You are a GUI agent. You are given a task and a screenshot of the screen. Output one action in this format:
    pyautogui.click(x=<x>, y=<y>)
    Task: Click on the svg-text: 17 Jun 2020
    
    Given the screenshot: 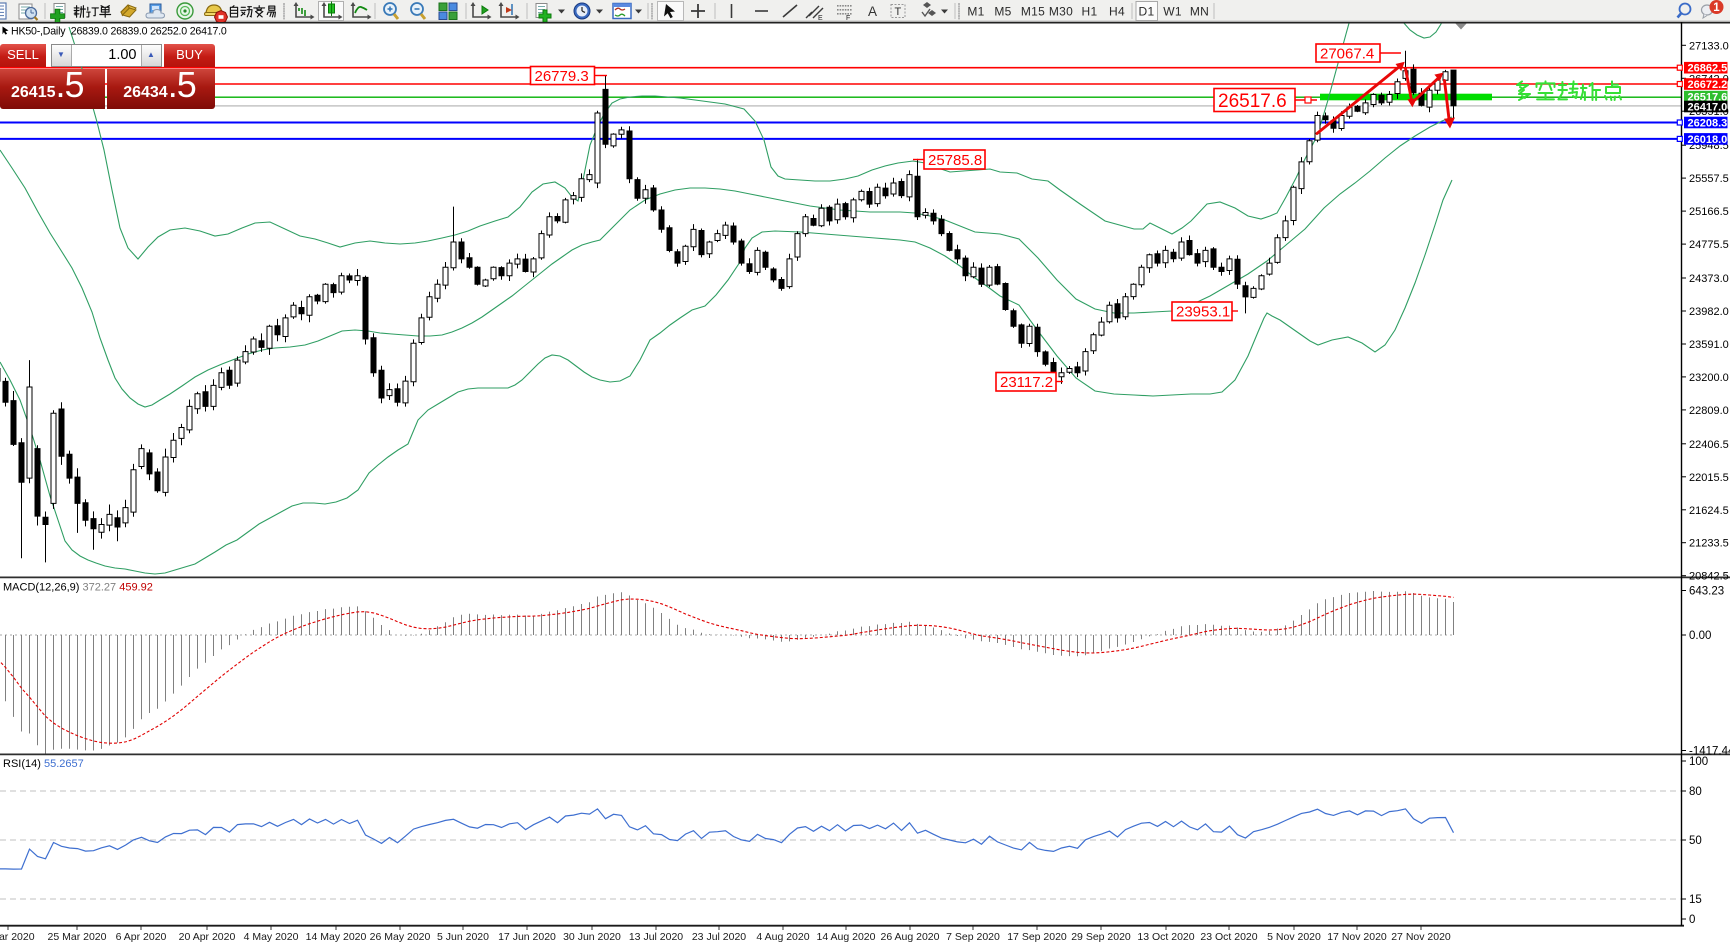 What is the action you would take?
    pyautogui.click(x=527, y=937)
    